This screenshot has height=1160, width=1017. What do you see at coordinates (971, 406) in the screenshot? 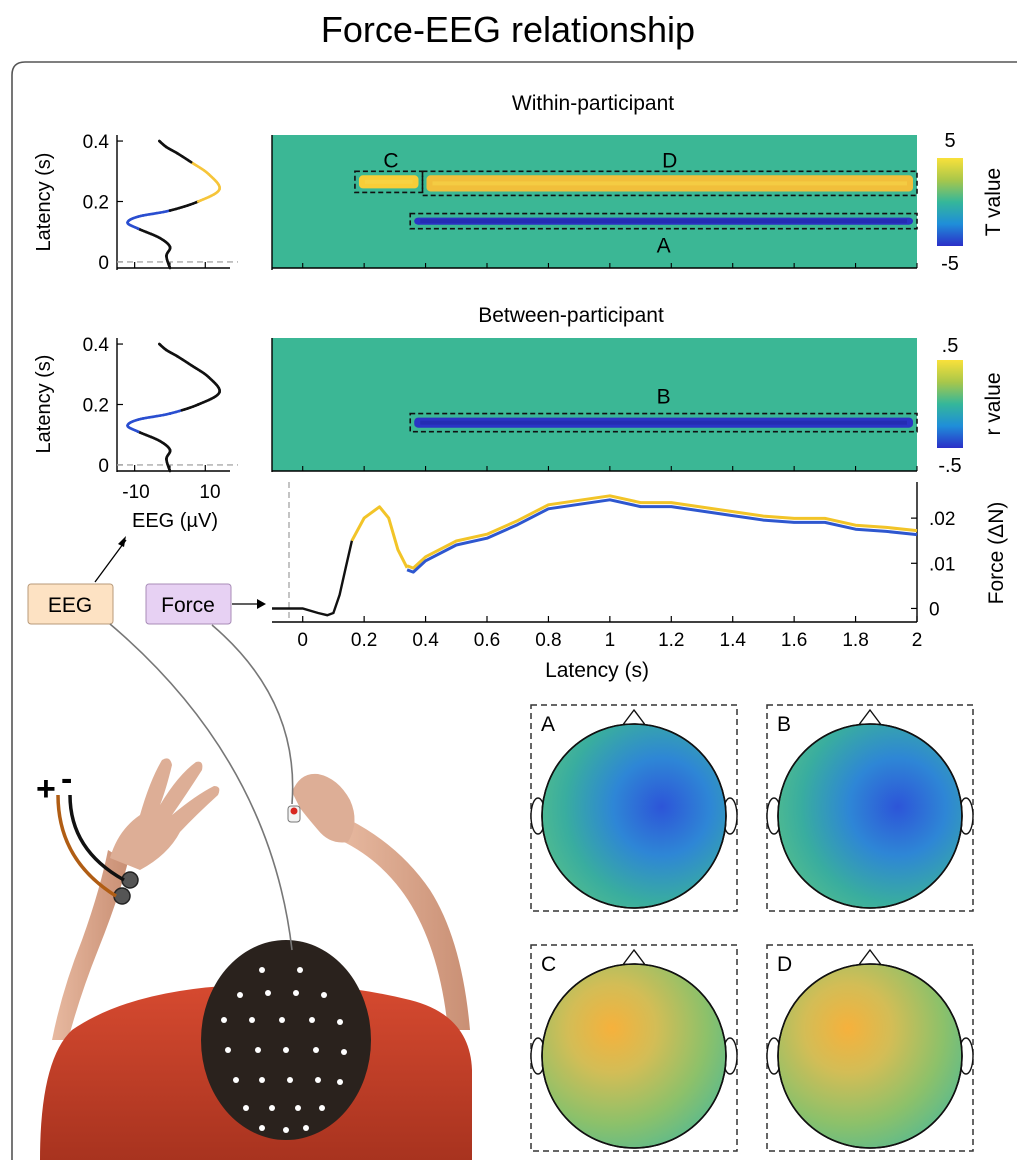
I see `between-colorbar: .5 -.5 r value` at bounding box center [971, 406].